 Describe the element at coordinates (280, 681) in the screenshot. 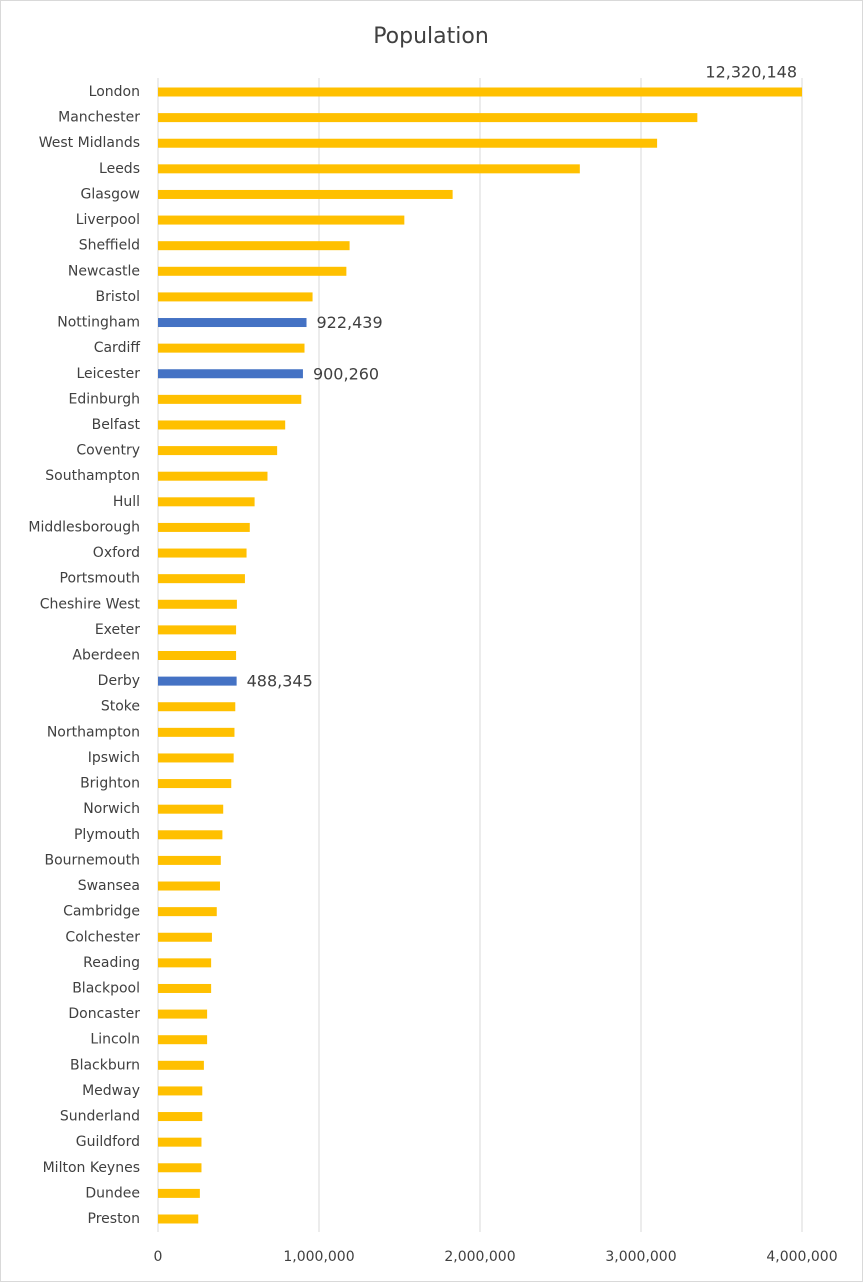

I see `data-label: 488,345` at that location.